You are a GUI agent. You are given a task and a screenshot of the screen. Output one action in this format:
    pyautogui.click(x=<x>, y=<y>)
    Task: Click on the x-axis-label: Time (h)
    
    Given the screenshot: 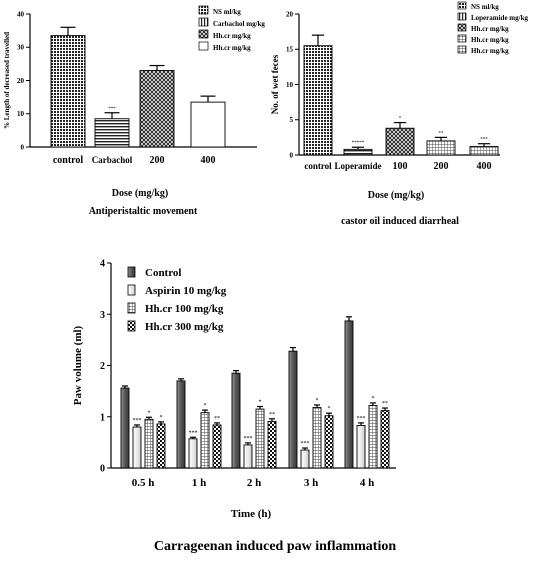 What is the action you would take?
    pyautogui.click(x=251, y=514)
    